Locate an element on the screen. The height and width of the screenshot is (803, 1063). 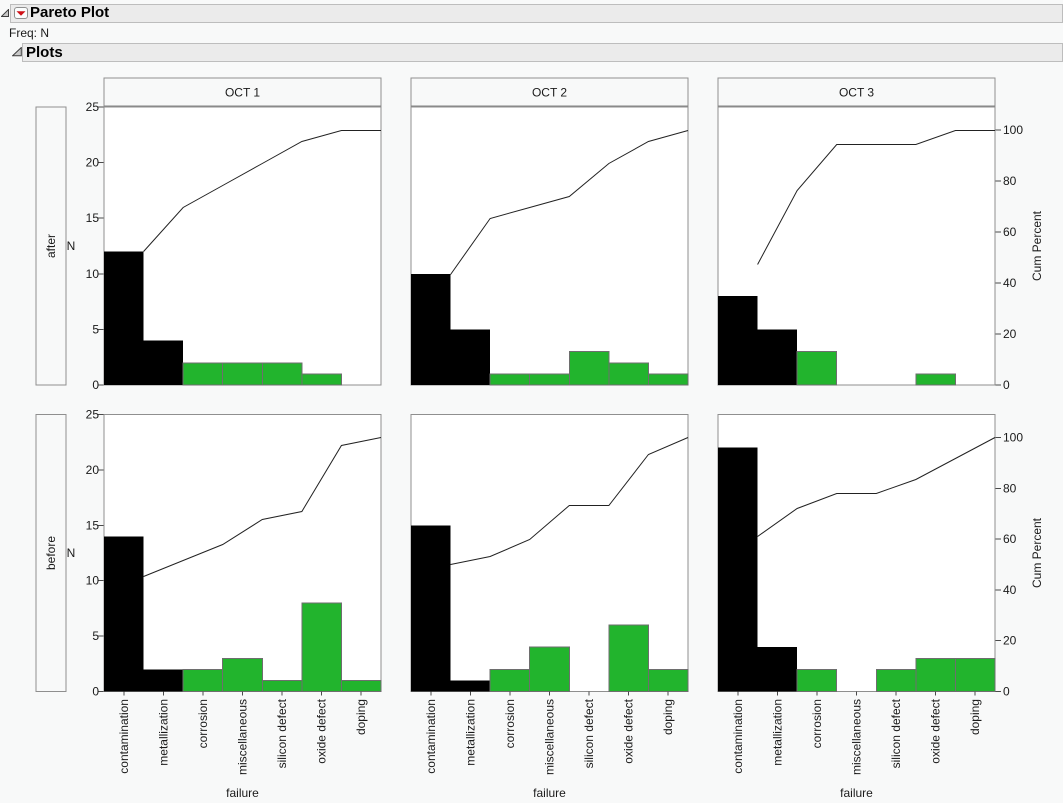
svg-text: before is located at coordinates (51, 553).